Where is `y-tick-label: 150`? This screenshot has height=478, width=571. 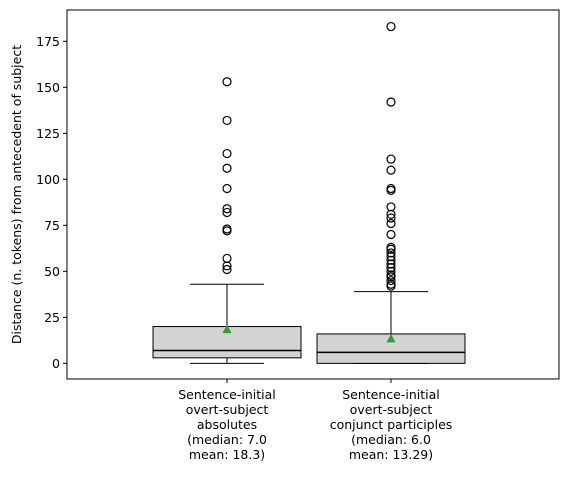
y-tick-label: 150 is located at coordinates (48, 87).